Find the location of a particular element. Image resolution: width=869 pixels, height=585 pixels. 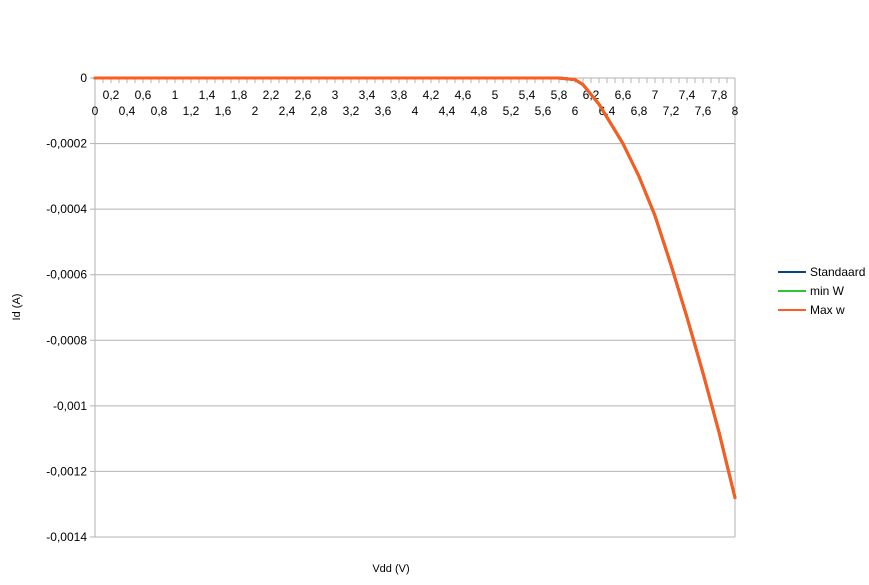

x-axis-label: Vdd (V) is located at coordinates (390, 569).